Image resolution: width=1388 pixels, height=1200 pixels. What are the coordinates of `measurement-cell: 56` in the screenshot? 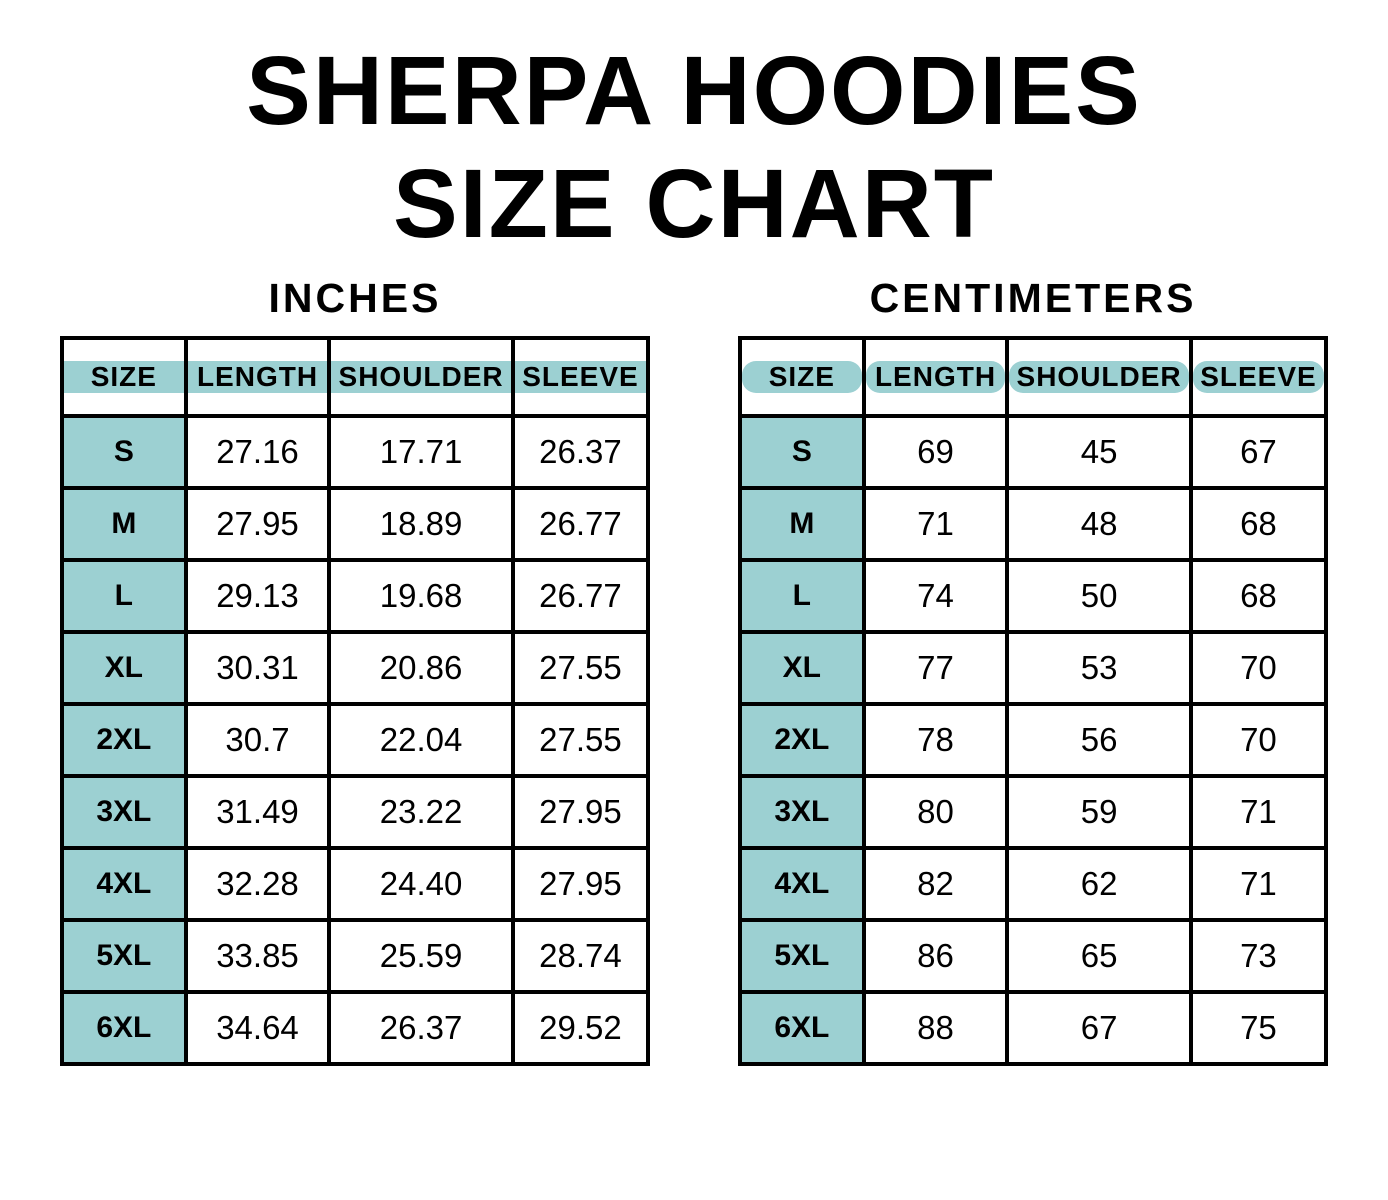 It's located at (1099, 739).